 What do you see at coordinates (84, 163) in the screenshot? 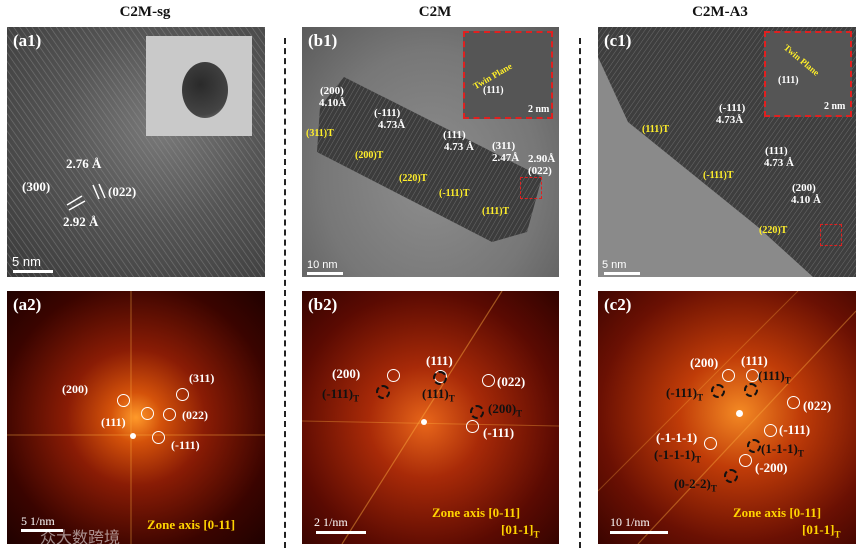
I see `d-spacing-label: 2.76 Å` at bounding box center [84, 163].